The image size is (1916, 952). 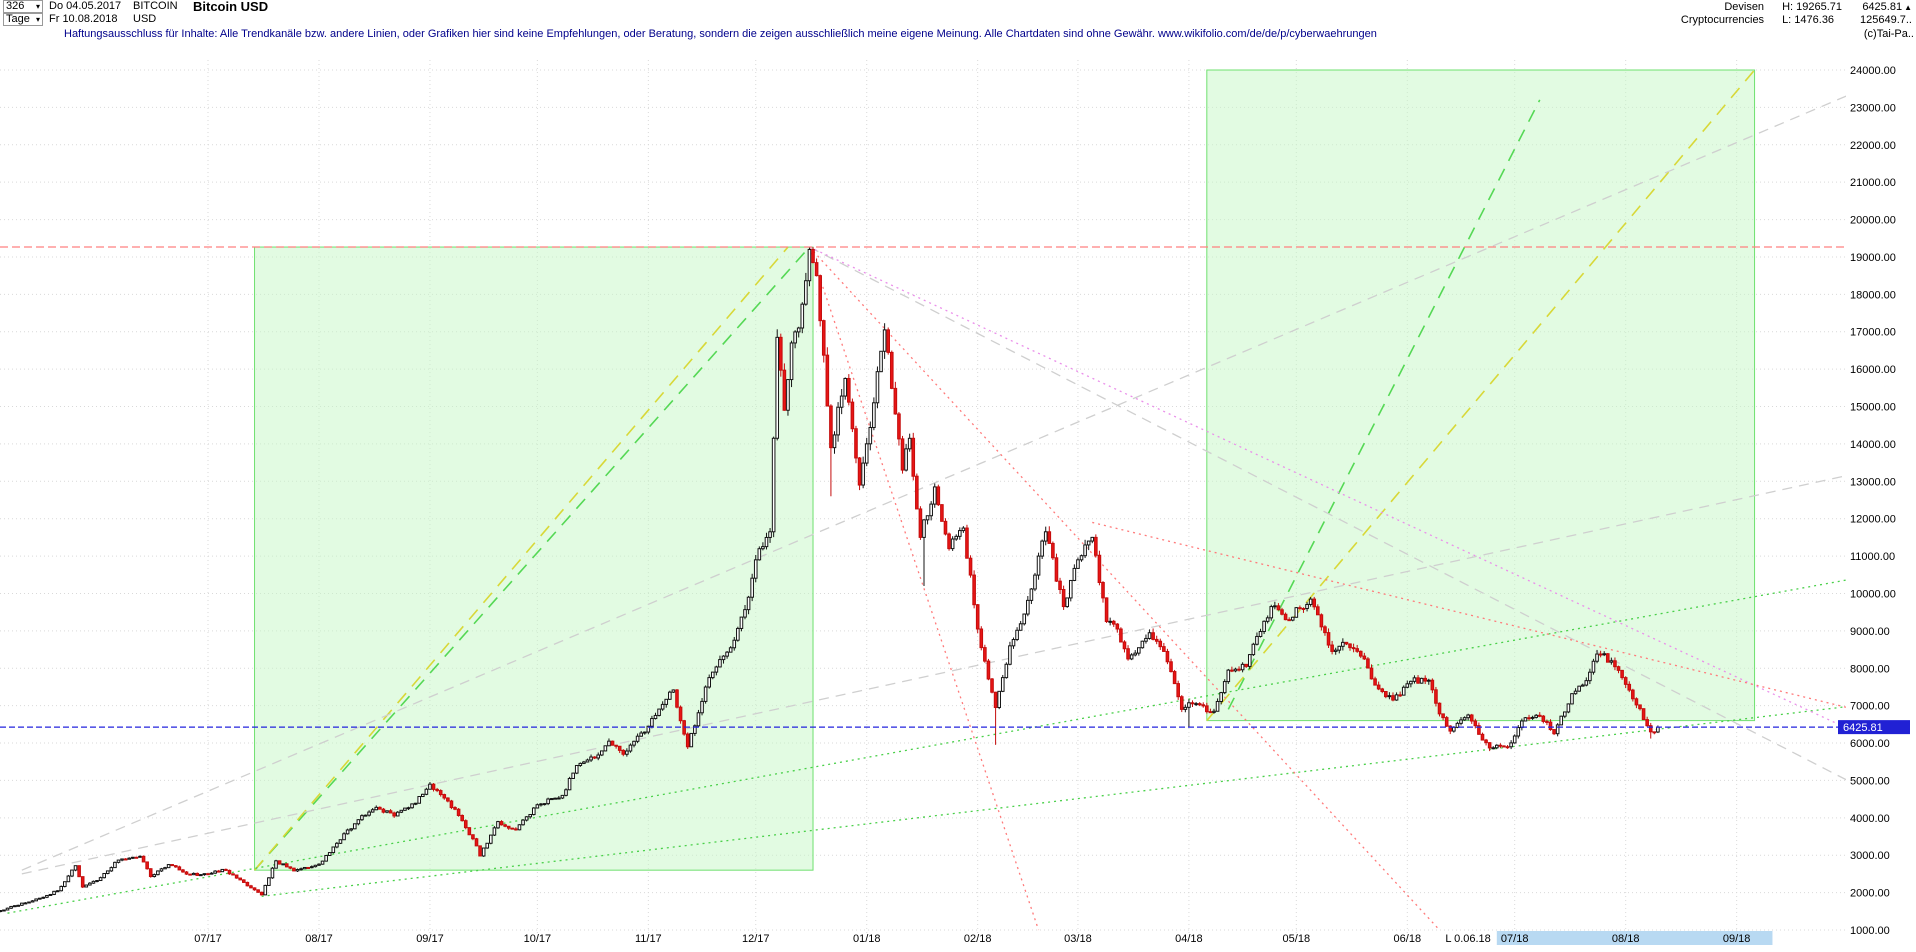 What do you see at coordinates (155, 6) in the screenshot?
I see `symbol-label: BITCOIN` at bounding box center [155, 6].